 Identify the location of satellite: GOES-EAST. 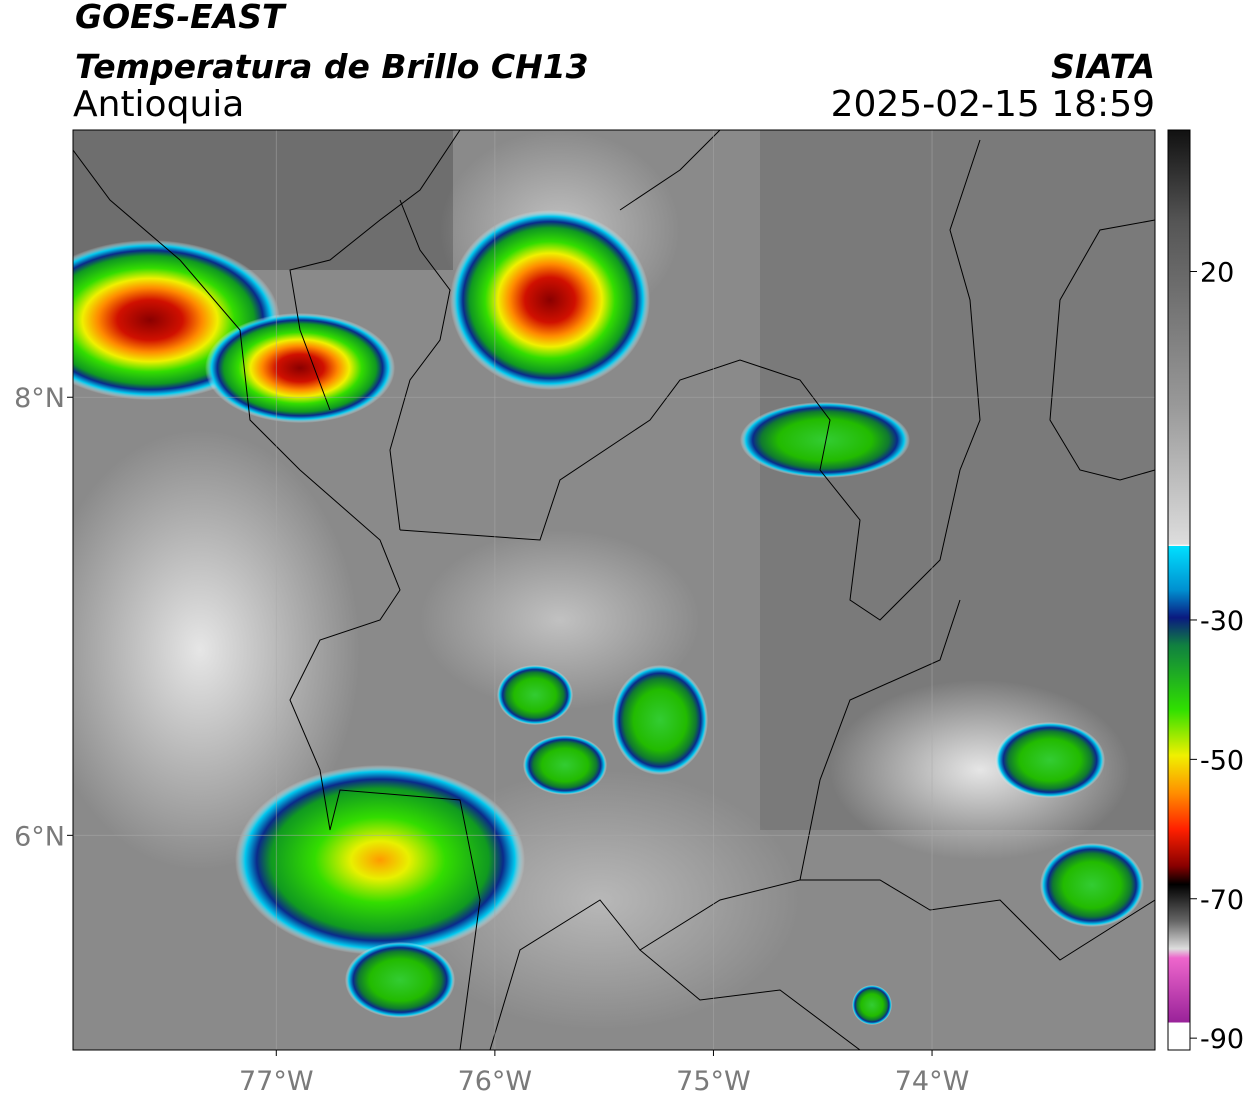
(181, 18).